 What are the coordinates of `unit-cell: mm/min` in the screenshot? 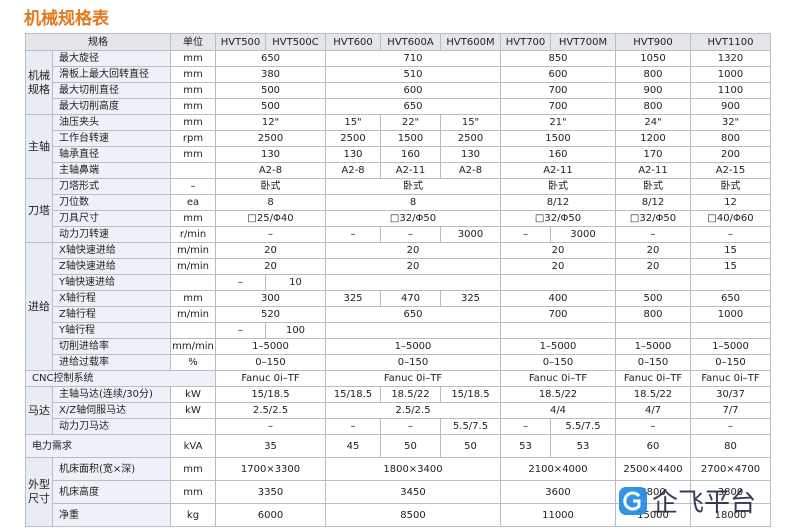 It's located at (193, 346).